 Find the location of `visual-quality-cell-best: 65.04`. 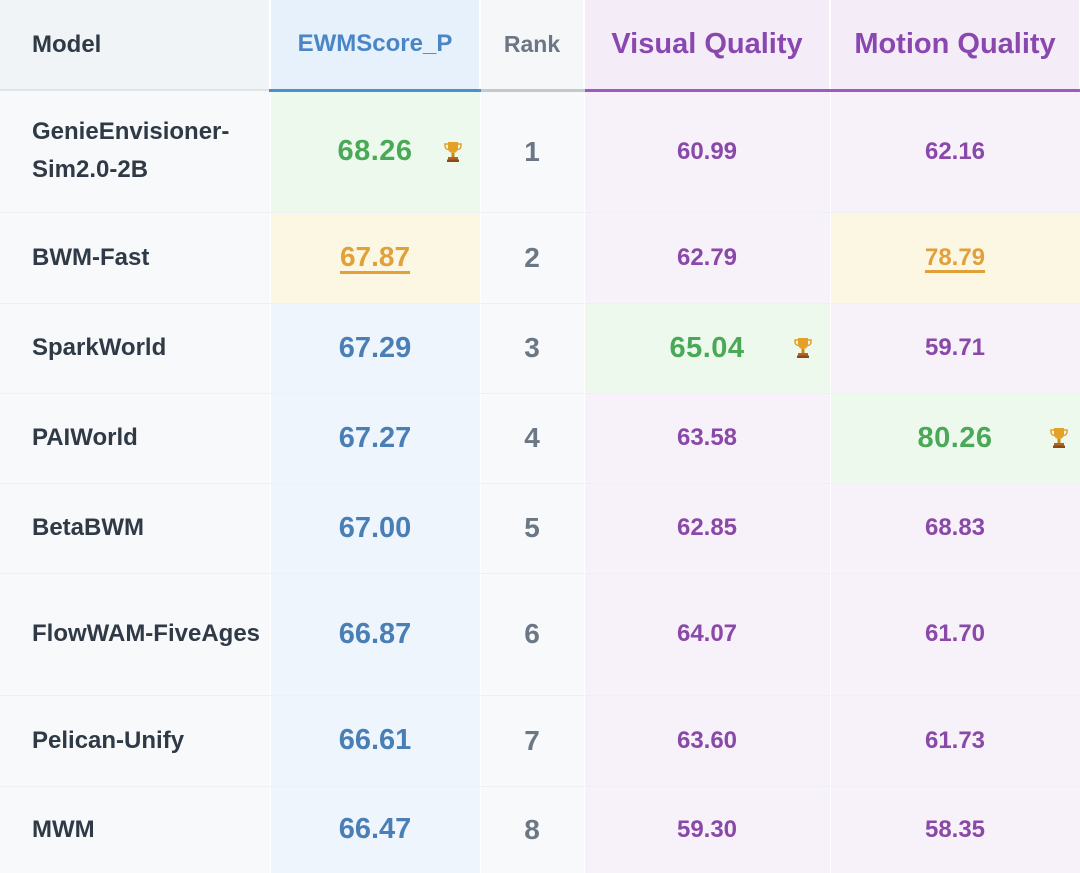

visual-quality-cell-best: 65.04 is located at coordinates (707, 348).